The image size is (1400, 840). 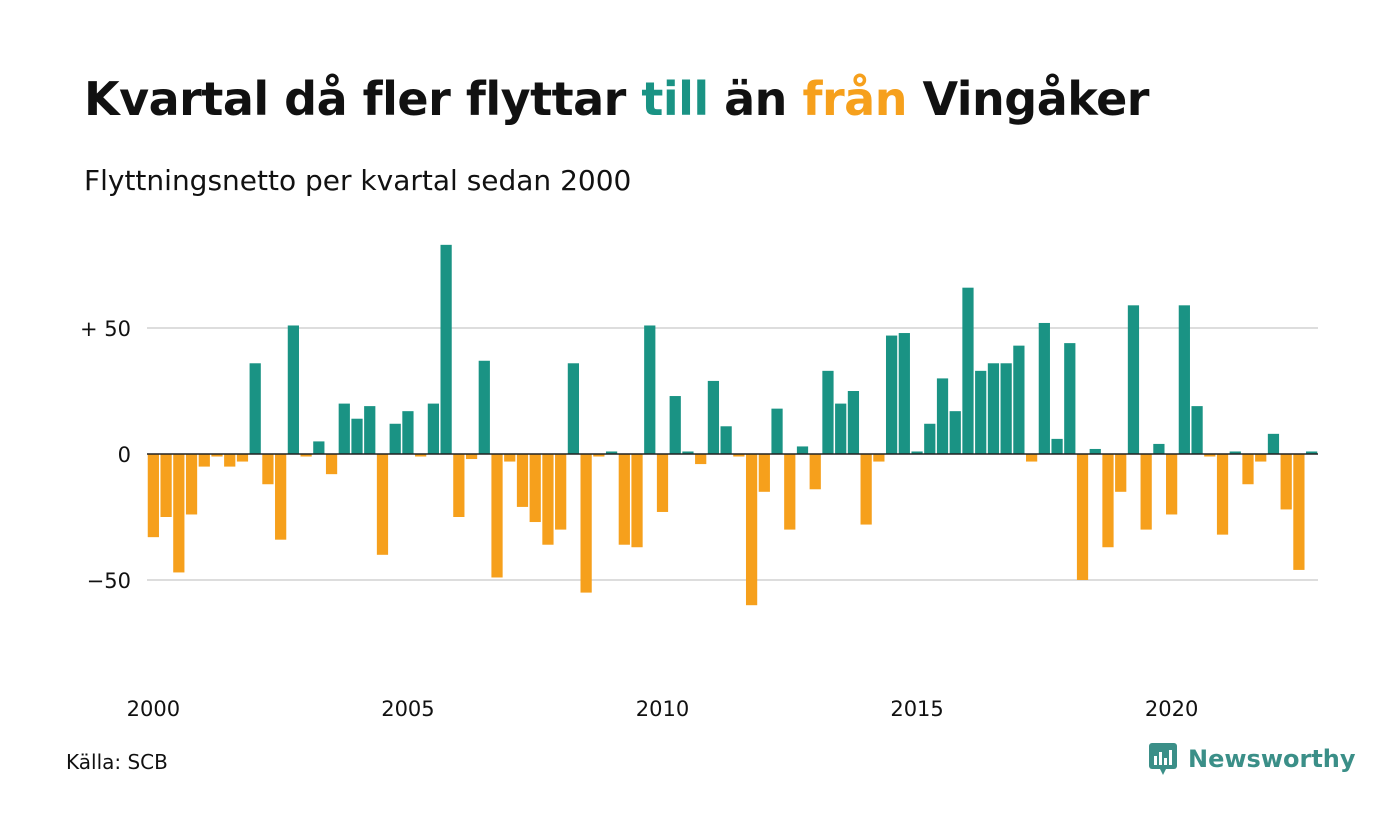 I want to click on y-tick-label: + 50, so click(x=105, y=329).